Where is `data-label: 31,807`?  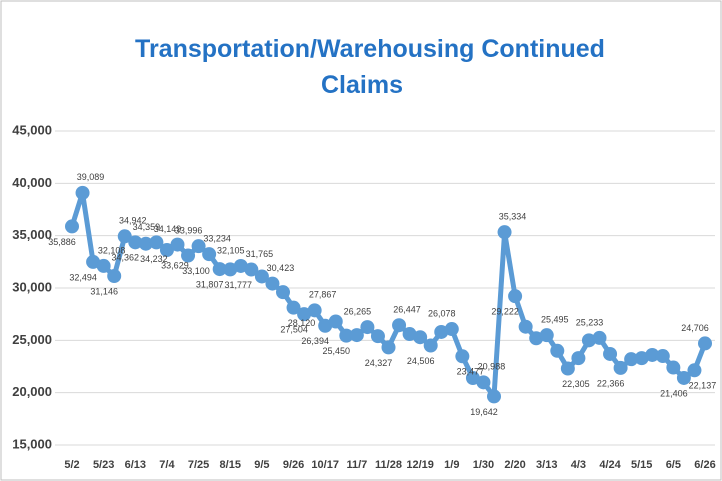
data-label: 31,807 is located at coordinates (210, 284).